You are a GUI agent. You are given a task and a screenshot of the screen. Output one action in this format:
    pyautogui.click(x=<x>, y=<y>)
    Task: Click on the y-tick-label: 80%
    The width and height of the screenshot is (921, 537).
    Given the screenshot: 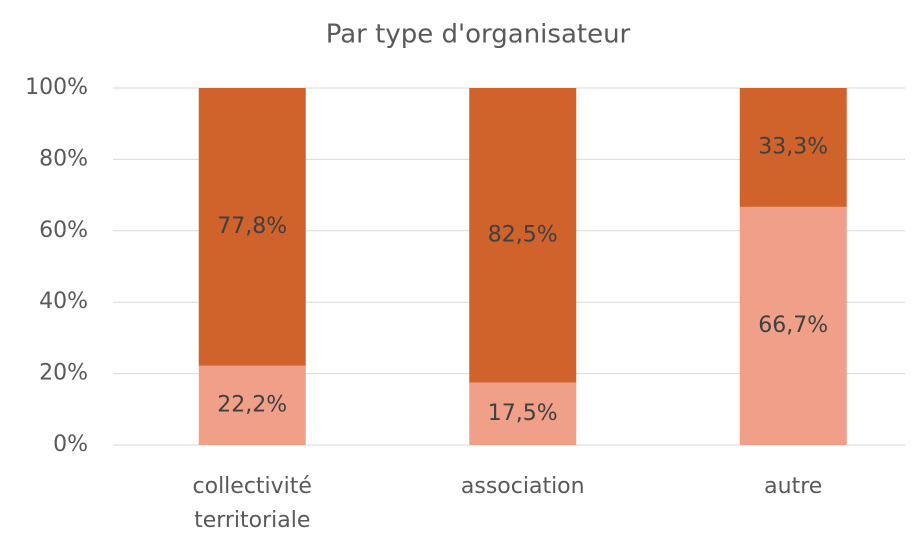 What is the action you would take?
    pyautogui.click(x=63, y=158)
    